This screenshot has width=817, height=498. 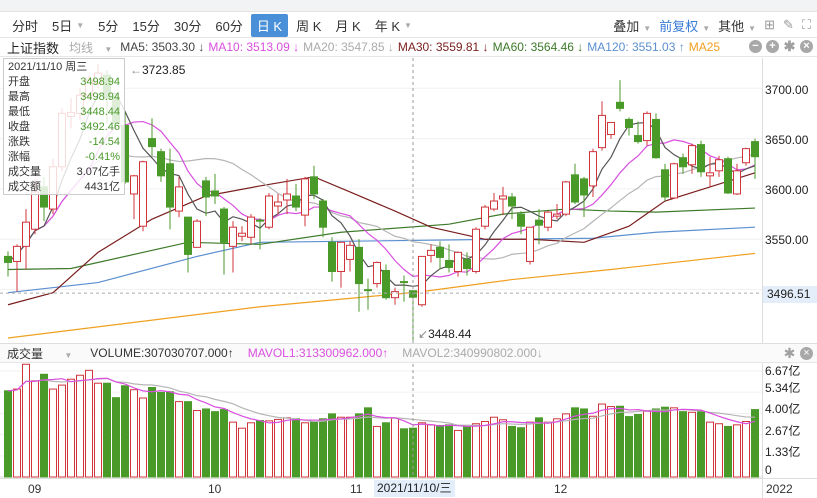 I want to click on tab-15min: 15分, so click(x=145, y=25).